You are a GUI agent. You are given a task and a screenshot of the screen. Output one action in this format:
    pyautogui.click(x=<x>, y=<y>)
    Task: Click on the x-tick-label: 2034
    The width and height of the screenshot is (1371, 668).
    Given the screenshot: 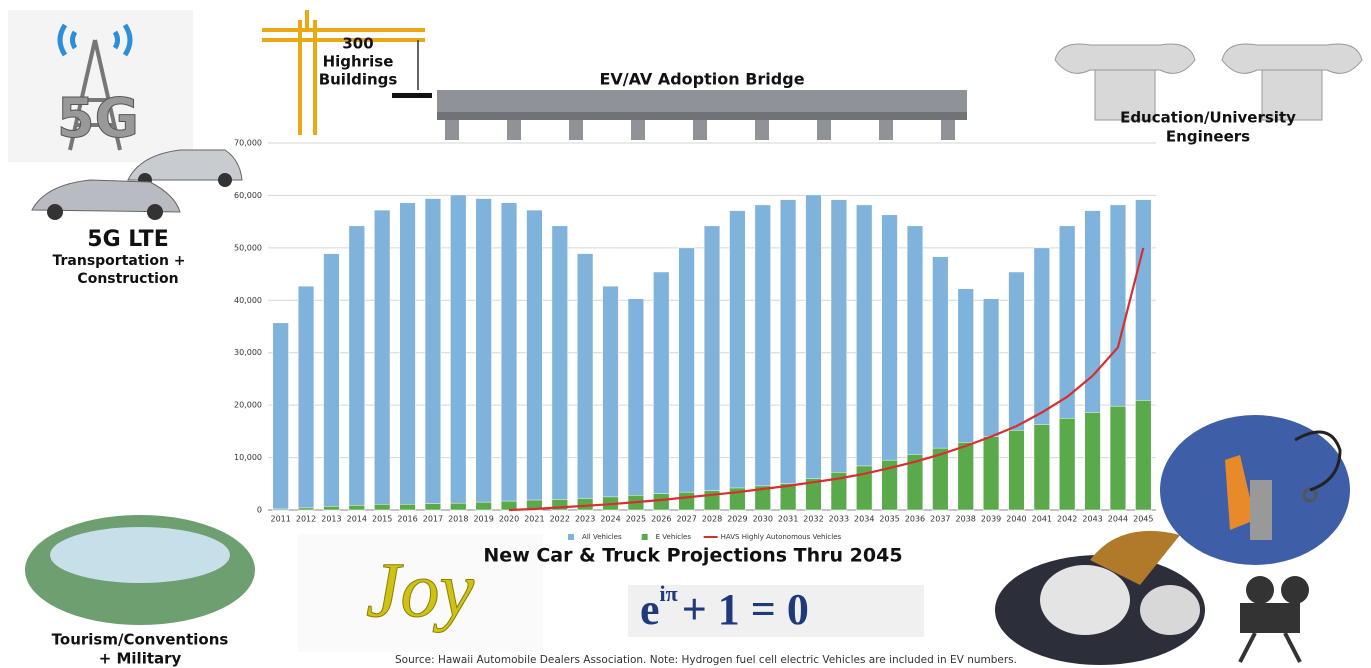 What is the action you would take?
    pyautogui.click(x=864, y=519)
    